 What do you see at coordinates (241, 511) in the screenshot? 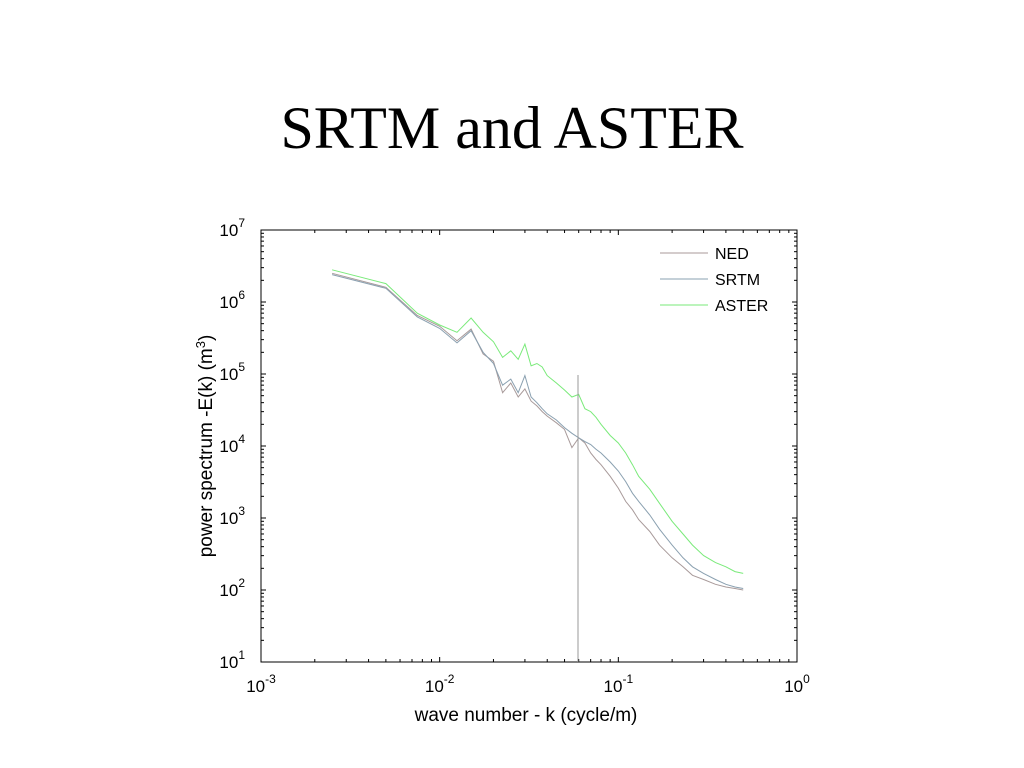
I see `y-tick-label-exponent: 3` at bounding box center [241, 511].